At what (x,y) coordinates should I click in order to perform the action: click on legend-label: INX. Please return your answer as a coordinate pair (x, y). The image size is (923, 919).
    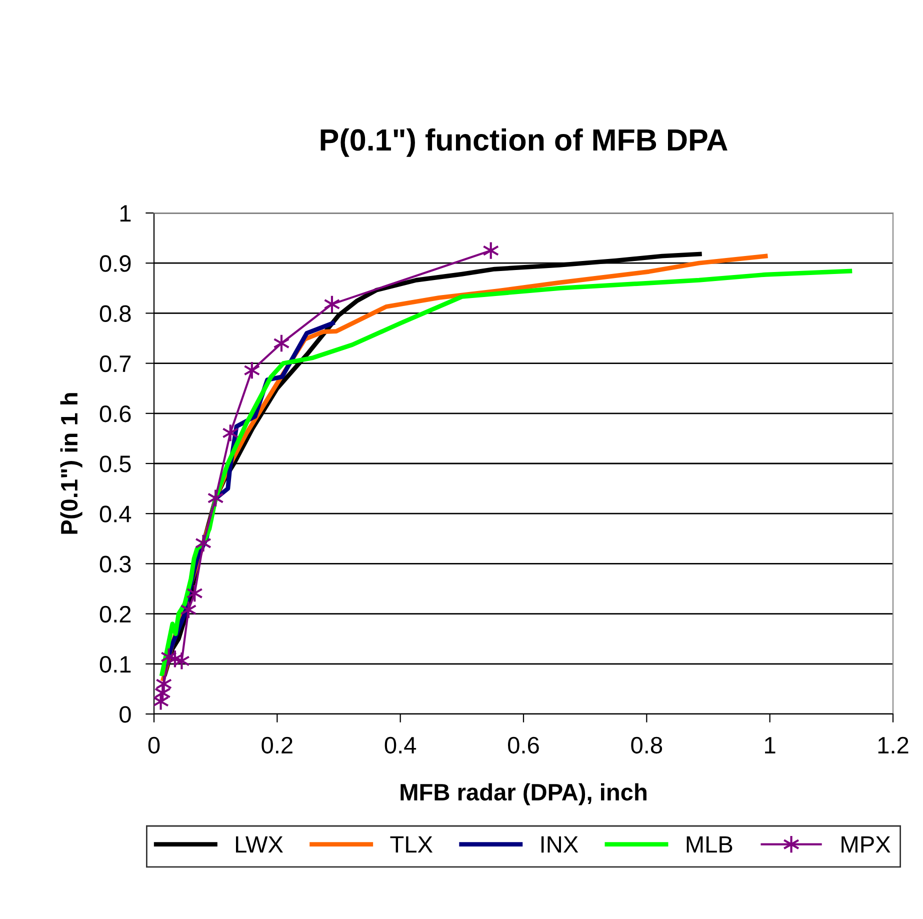
    Looking at the image, I should click on (559, 844).